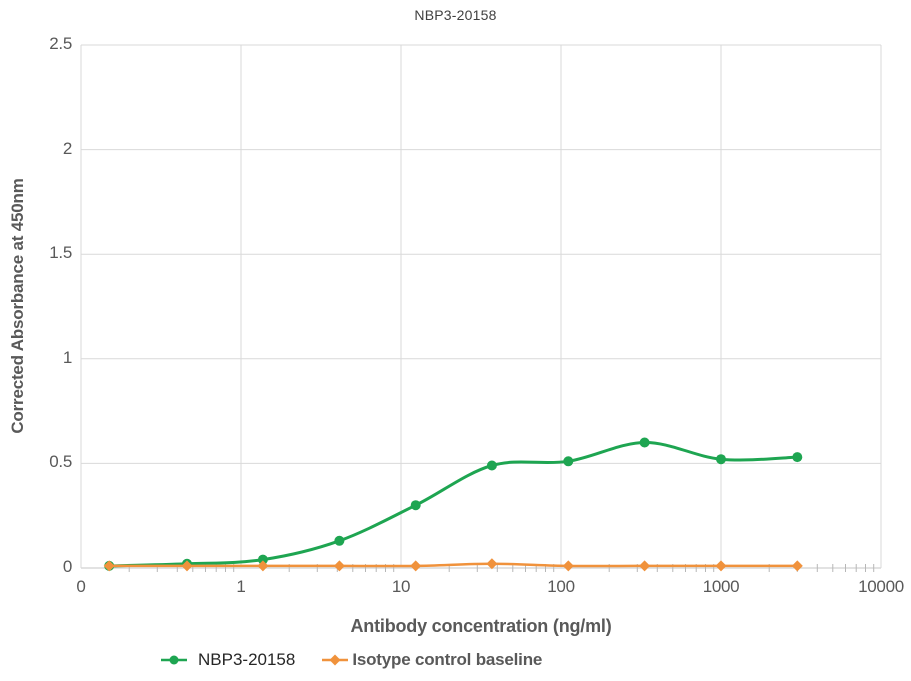  What do you see at coordinates (447, 659) in the screenshot?
I see `legend-label: Isotype control baseline` at bounding box center [447, 659].